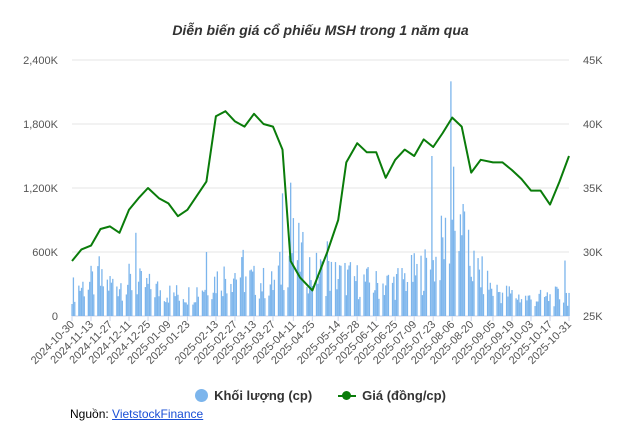 This screenshot has height=432, width=641. What do you see at coordinates (593, 317) in the screenshot?
I see `right-tick-label: 25K` at bounding box center [593, 317].